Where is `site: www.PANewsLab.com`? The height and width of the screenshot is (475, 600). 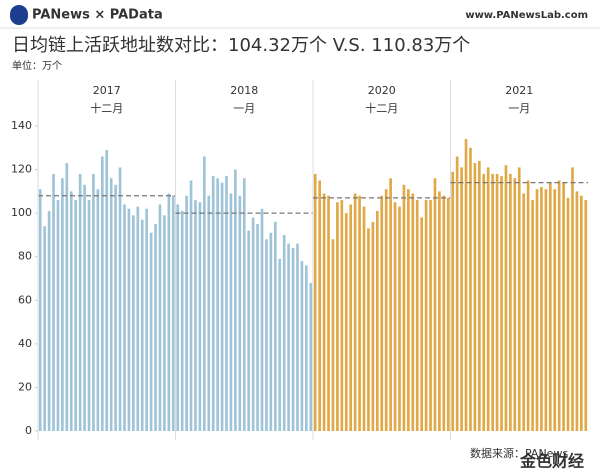
site: www.PANewsLab.com is located at coordinates (526, 15).